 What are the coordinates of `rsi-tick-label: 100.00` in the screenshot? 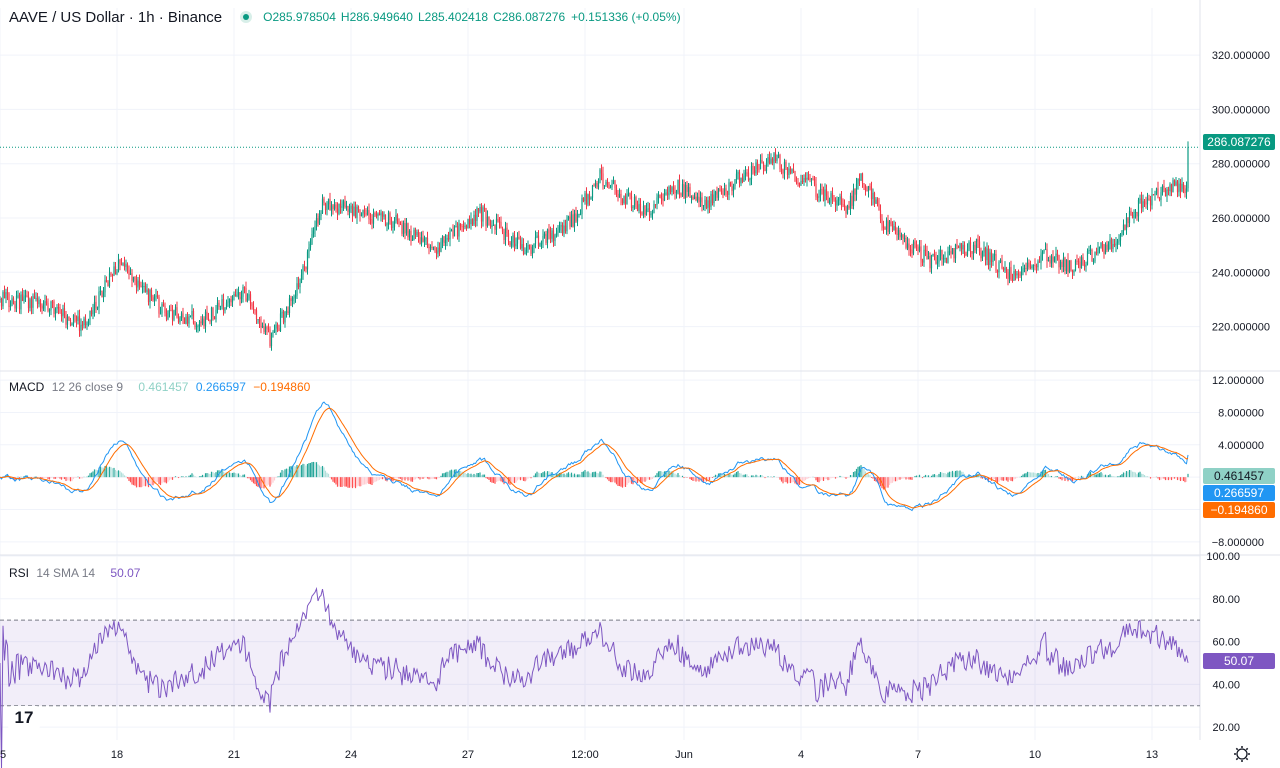 It's located at (1223, 557).